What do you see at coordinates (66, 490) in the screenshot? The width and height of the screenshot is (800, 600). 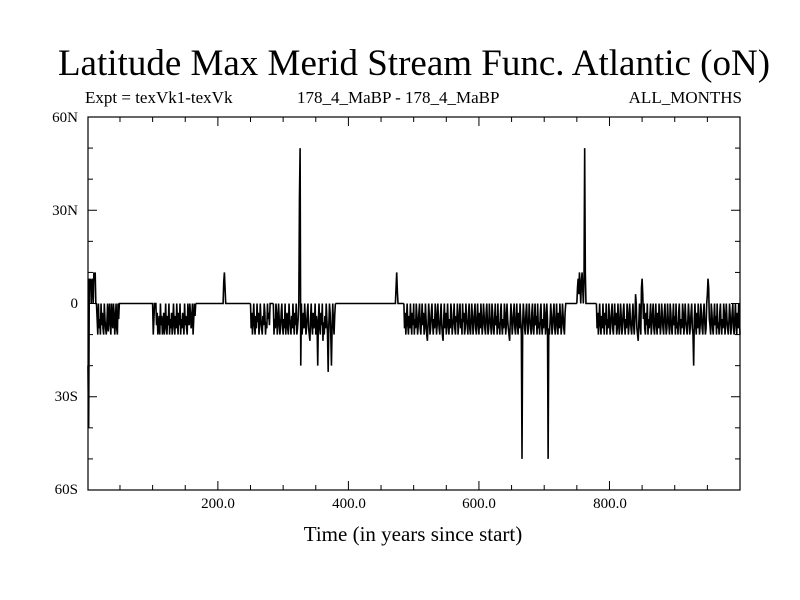 I see `y-tick-label-60s: 60S` at bounding box center [66, 490].